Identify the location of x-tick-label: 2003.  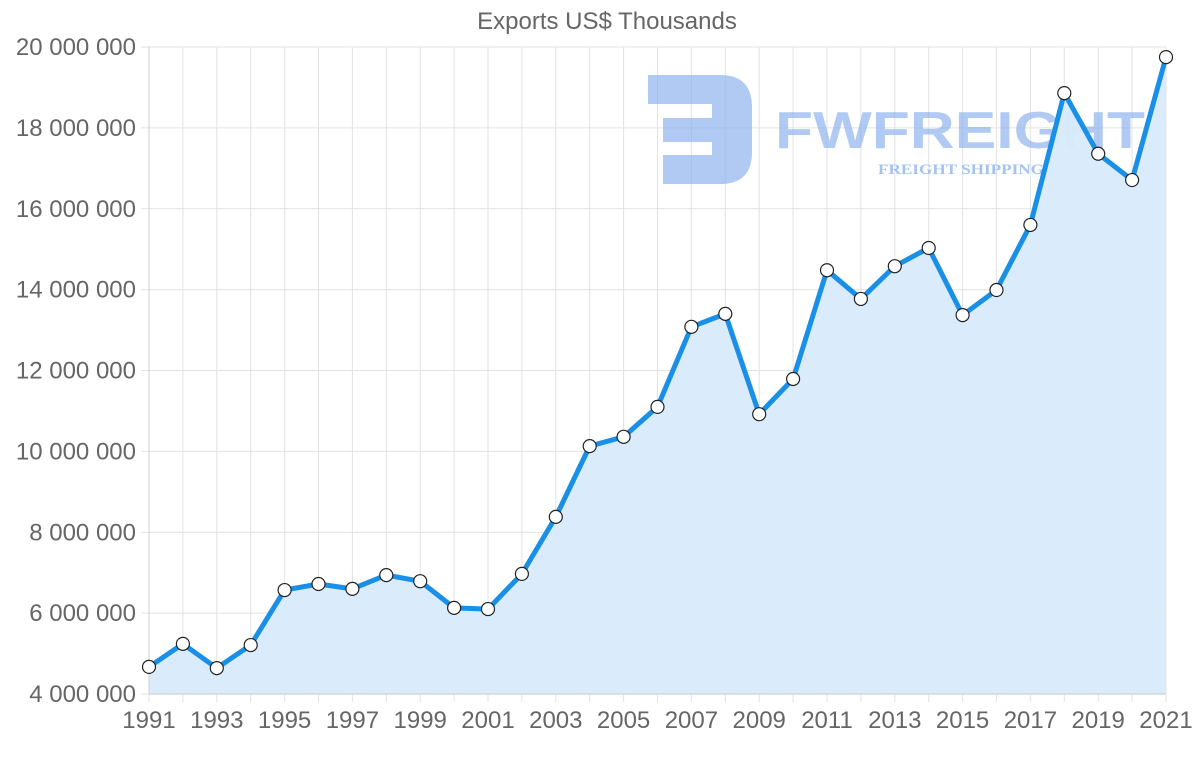
(555, 720).